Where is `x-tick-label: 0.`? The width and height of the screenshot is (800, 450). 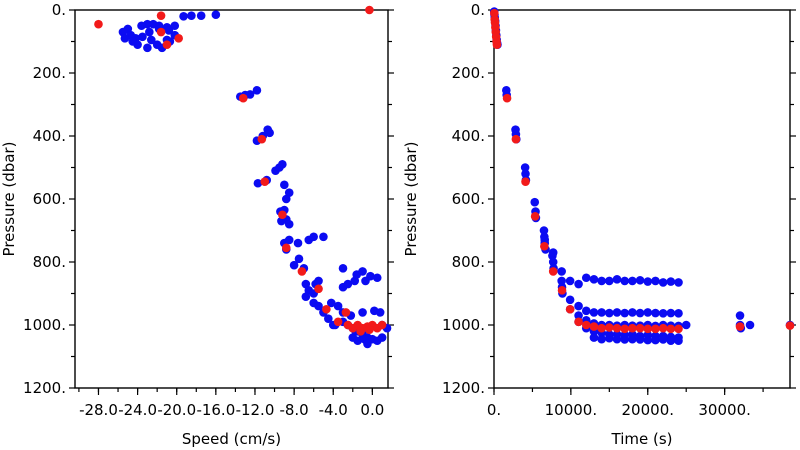
x-tick-label: 0. is located at coordinates (494, 410).